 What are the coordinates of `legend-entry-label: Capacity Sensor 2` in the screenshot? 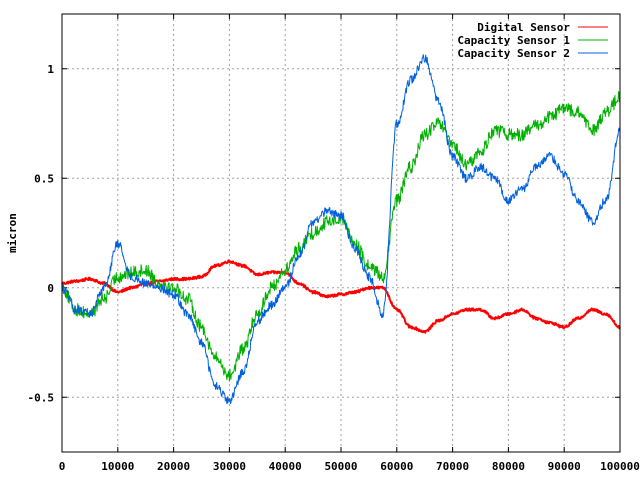 It's located at (513, 53).